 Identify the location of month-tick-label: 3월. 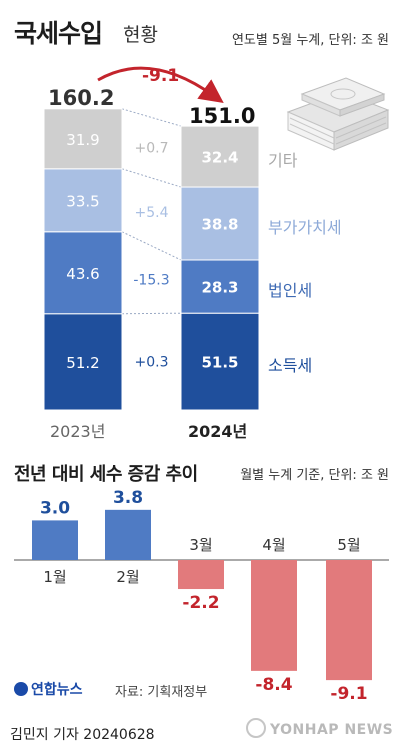
(200, 545).